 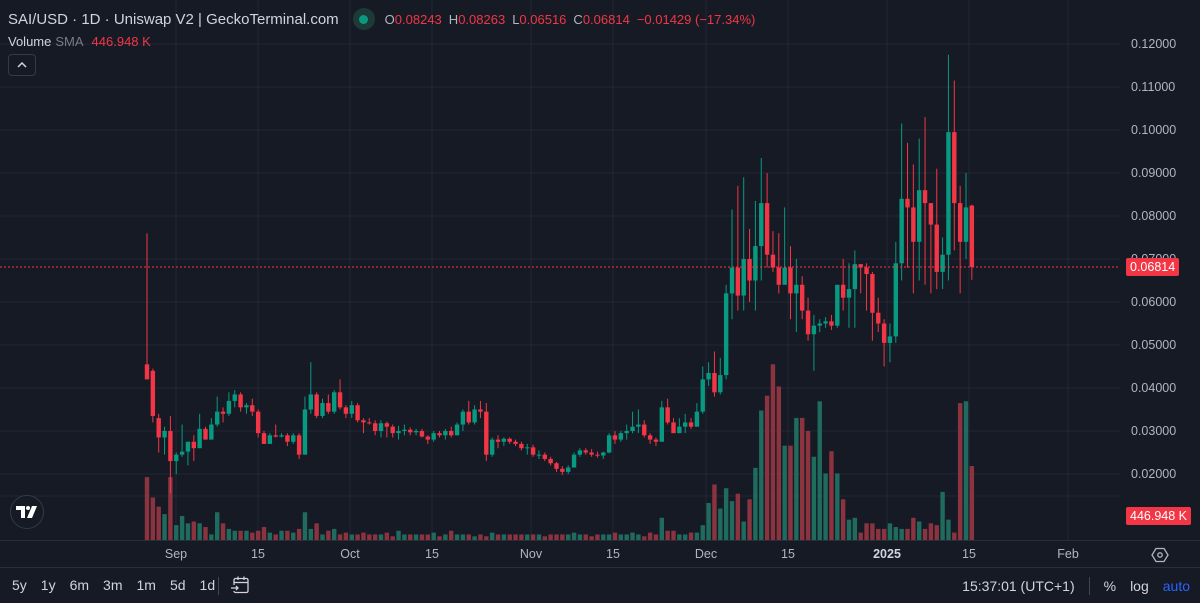 What do you see at coordinates (1154, 431) in the screenshot?
I see `price-tick: 0.03000` at bounding box center [1154, 431].